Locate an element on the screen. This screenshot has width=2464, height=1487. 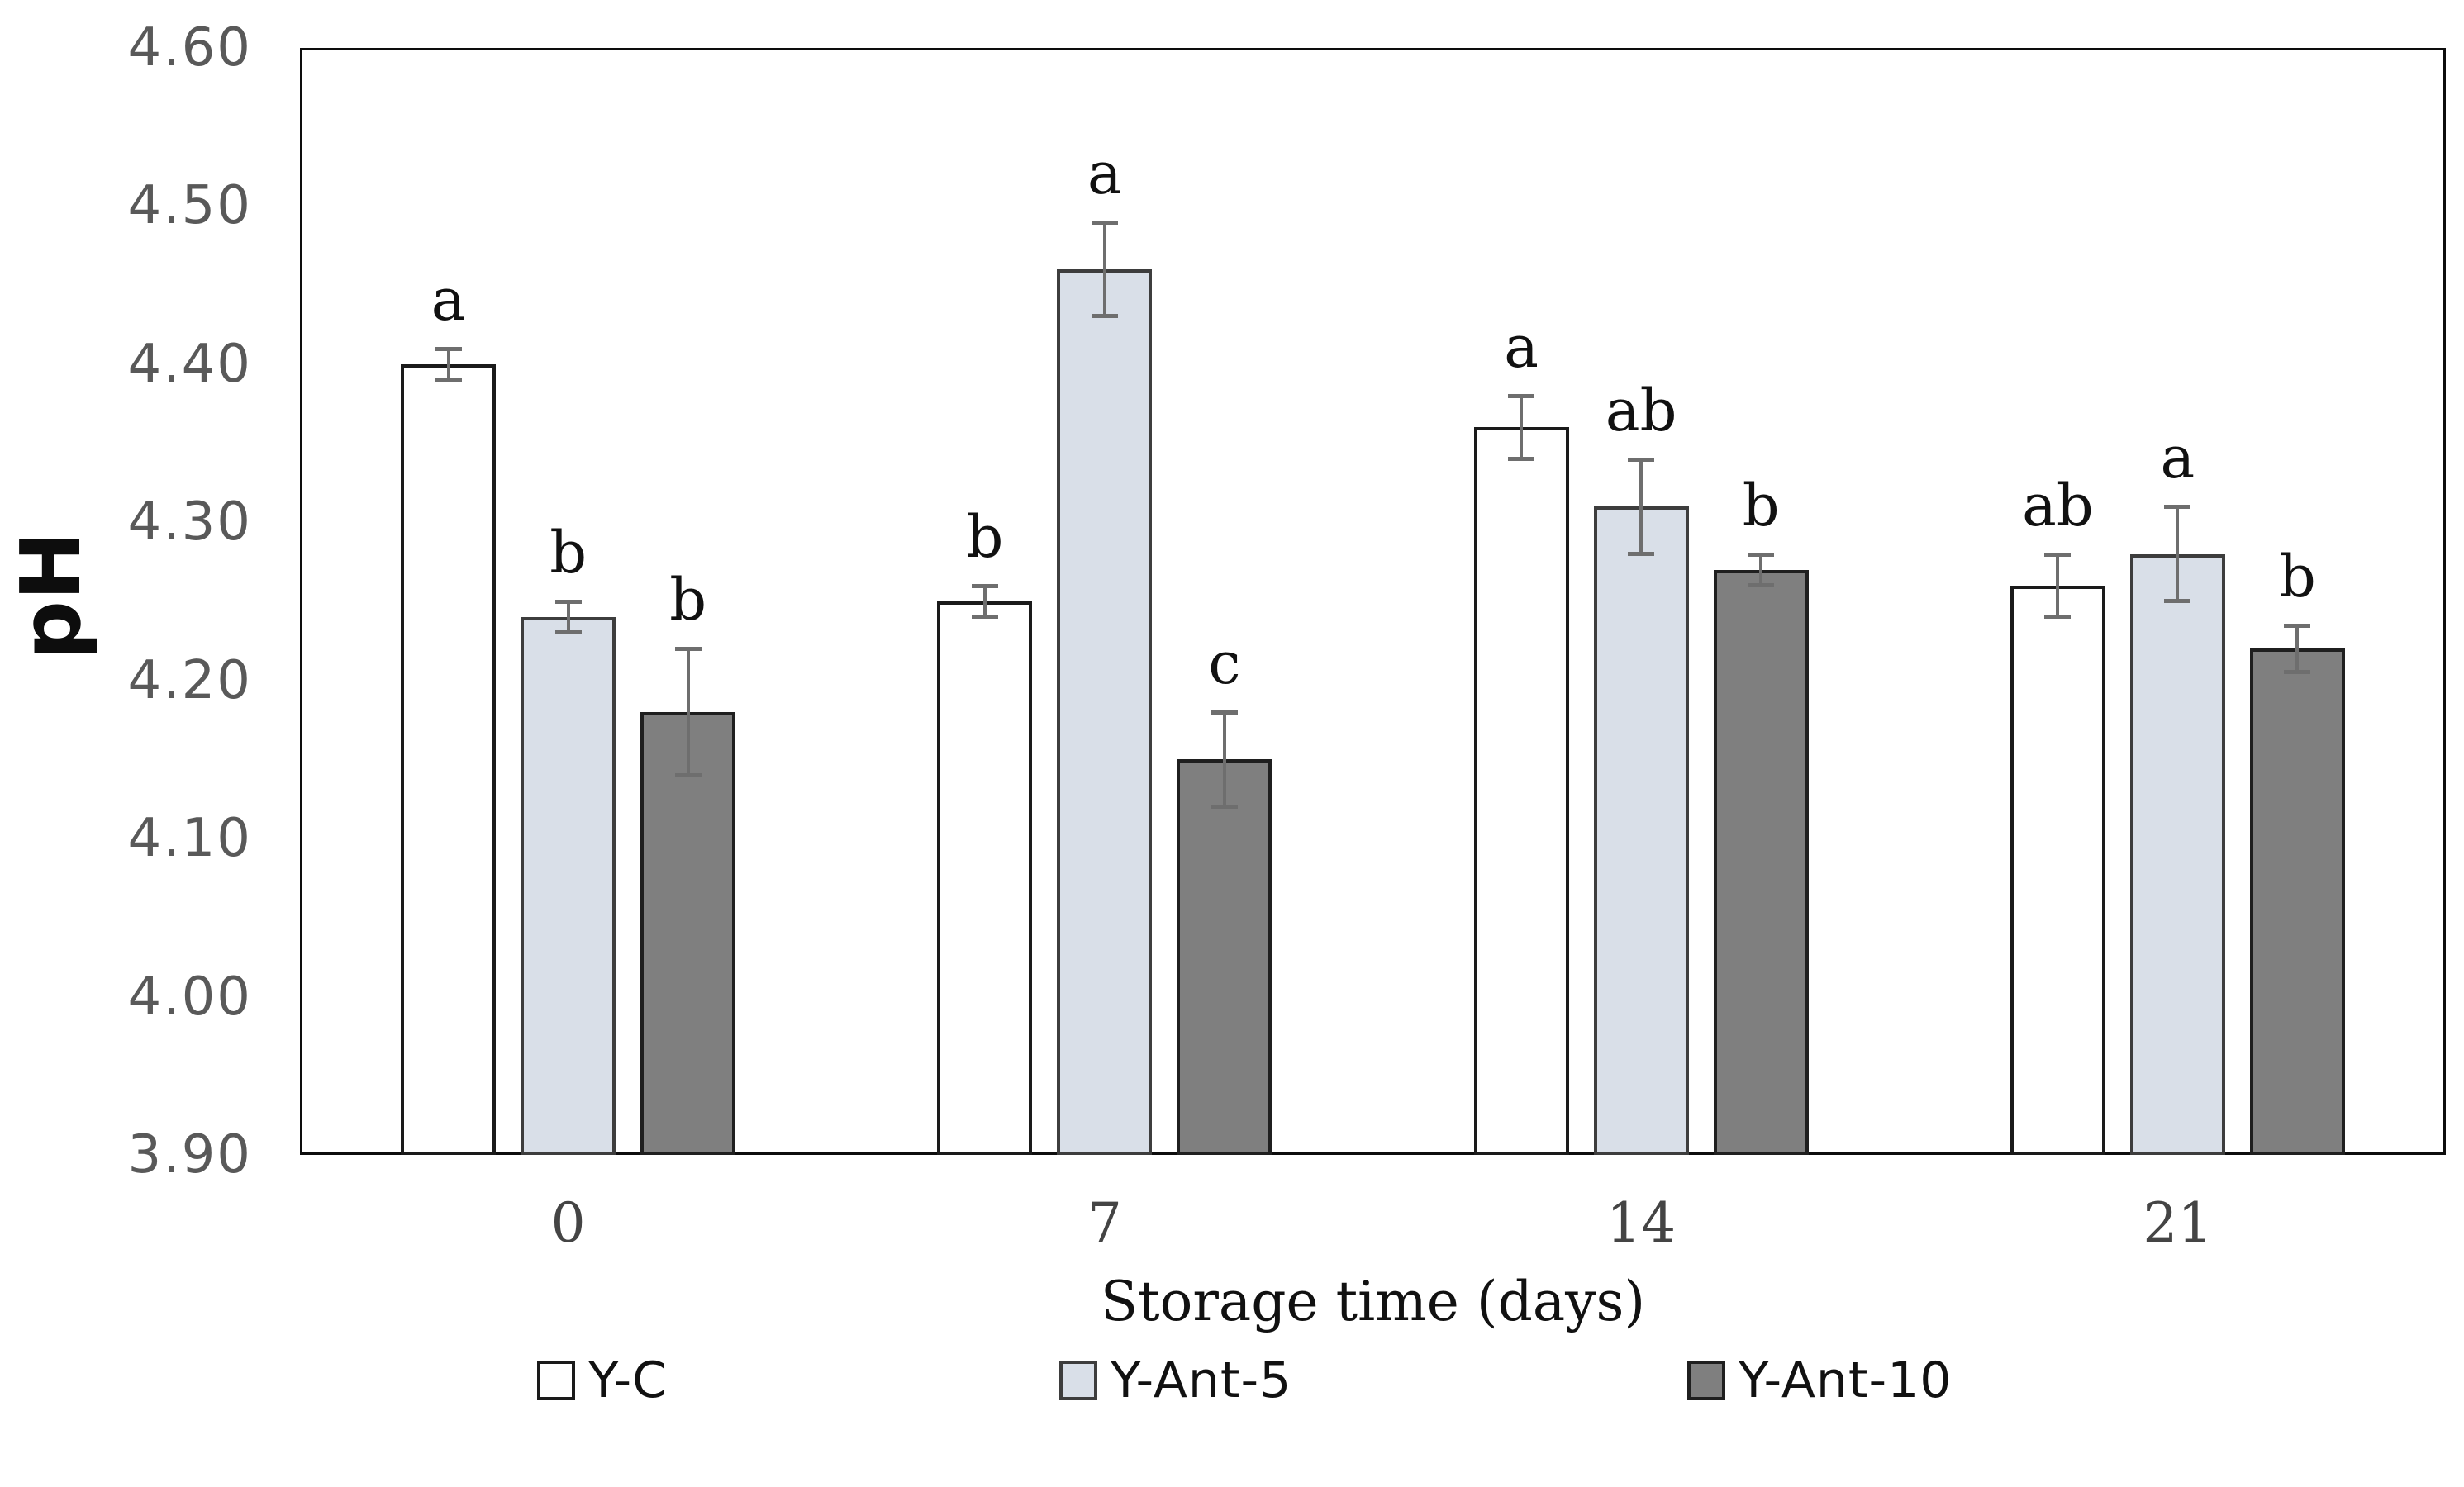
y-axis-tick-label: 4.00 is located at coordinates (190, 997).